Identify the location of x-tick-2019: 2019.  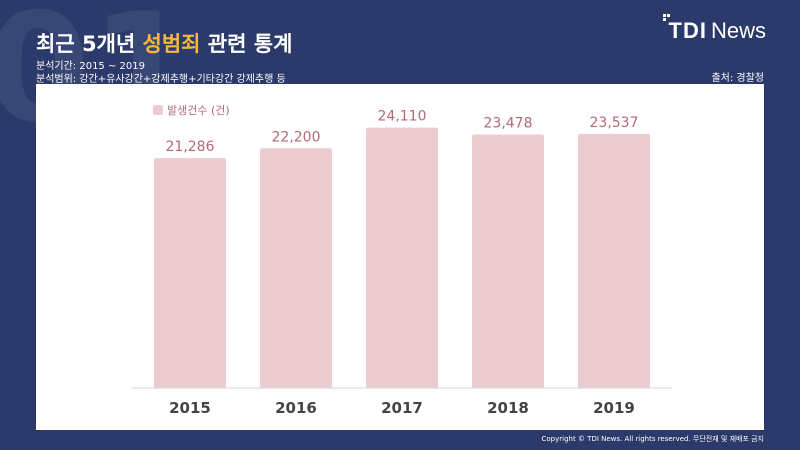
(614, 408).